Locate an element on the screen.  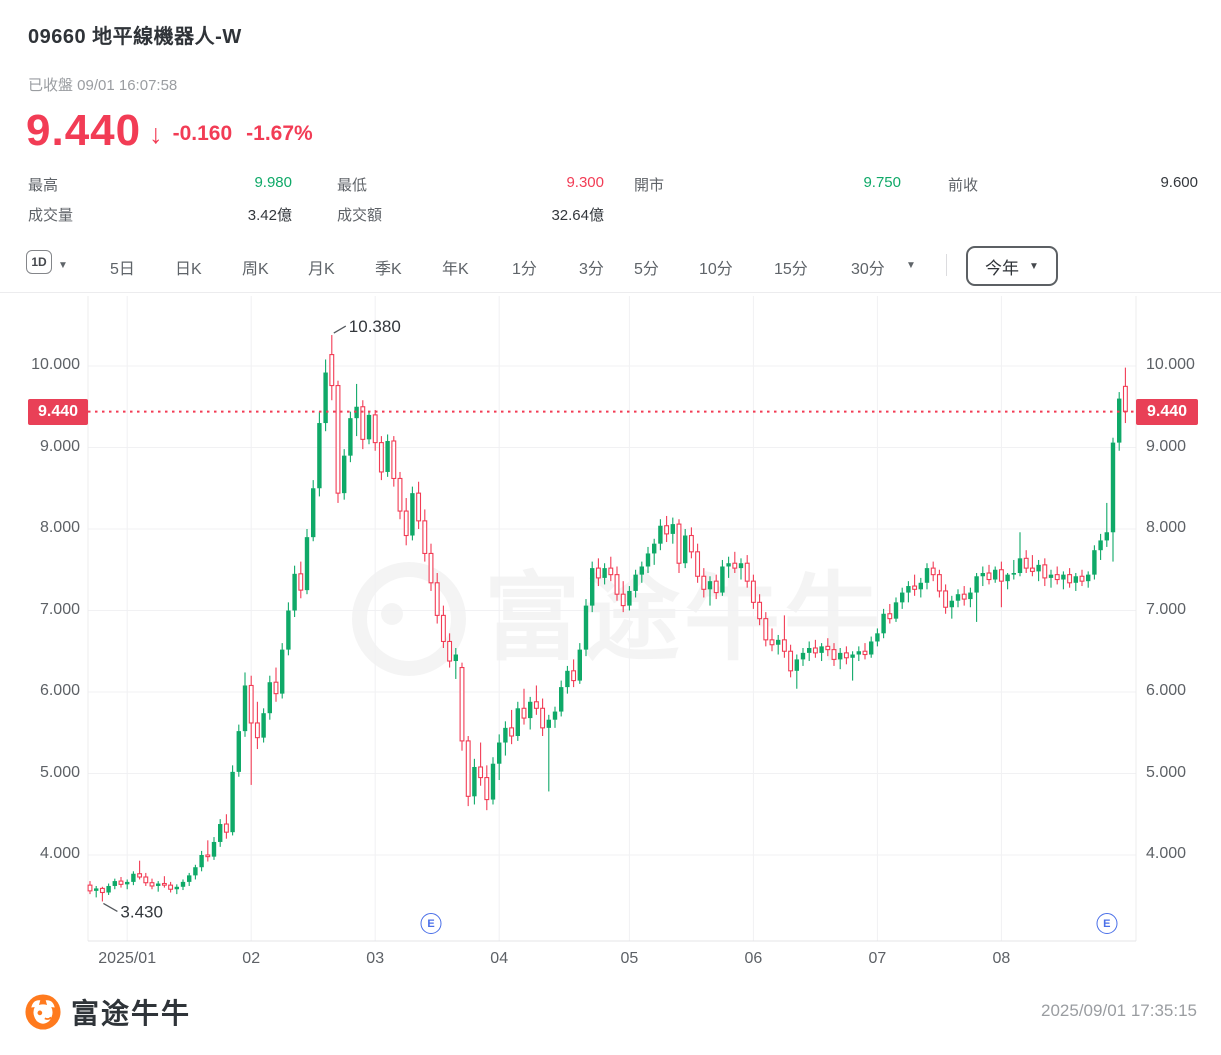
x-axis-label: 03 is located at coordinates (375, 958).